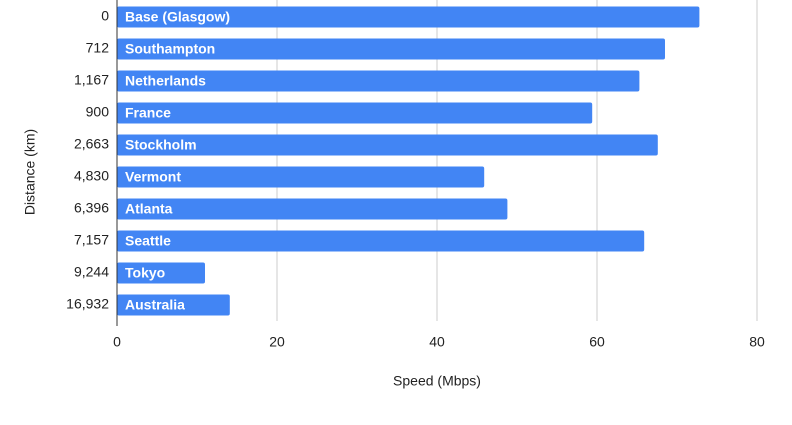 The image size is (792, 425). I want to click on y-tick-label: 9,244, so click(91, 272).